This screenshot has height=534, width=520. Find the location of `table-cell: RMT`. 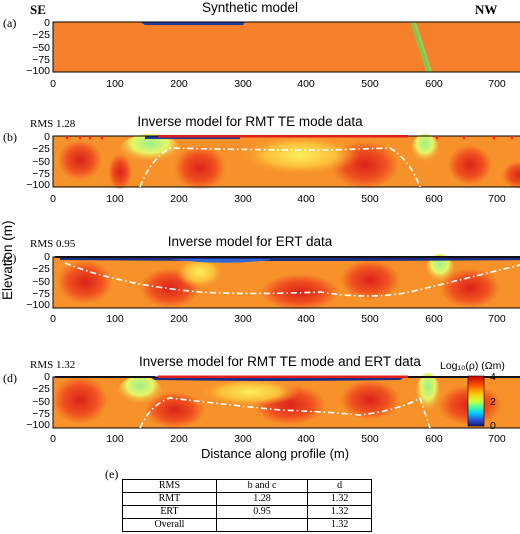

table-cell: RMT is located at coordinates (169, 499).